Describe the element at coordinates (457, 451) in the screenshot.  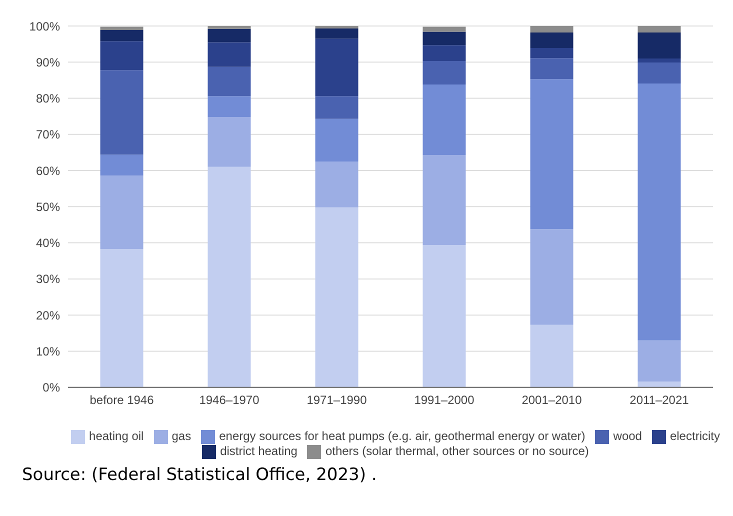
I see `legend-label: others (solar thermal, other sources or no source)` at that location.